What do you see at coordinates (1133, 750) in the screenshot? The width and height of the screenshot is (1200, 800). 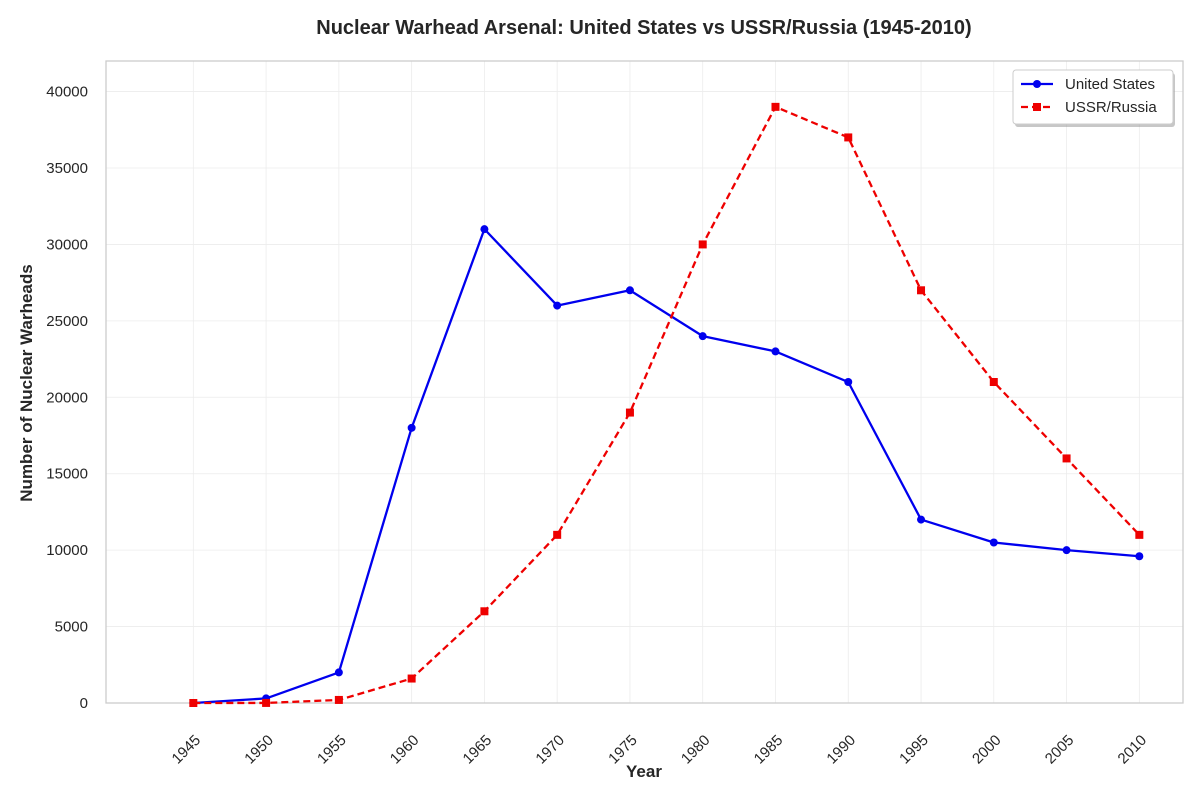 I see `x-tick-label: 2010` at bounding box center [1133, 750].